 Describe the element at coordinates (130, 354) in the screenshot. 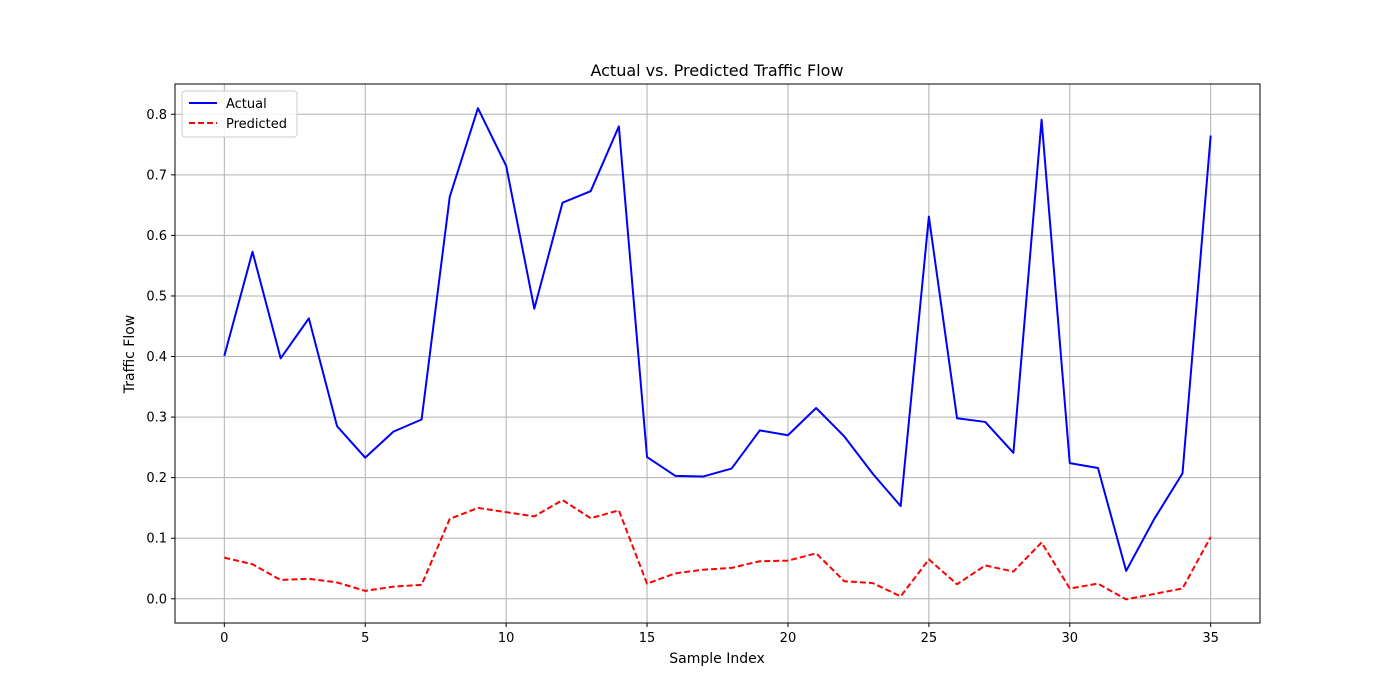

I see `y-axis-label: Traffic Flow` at that location.